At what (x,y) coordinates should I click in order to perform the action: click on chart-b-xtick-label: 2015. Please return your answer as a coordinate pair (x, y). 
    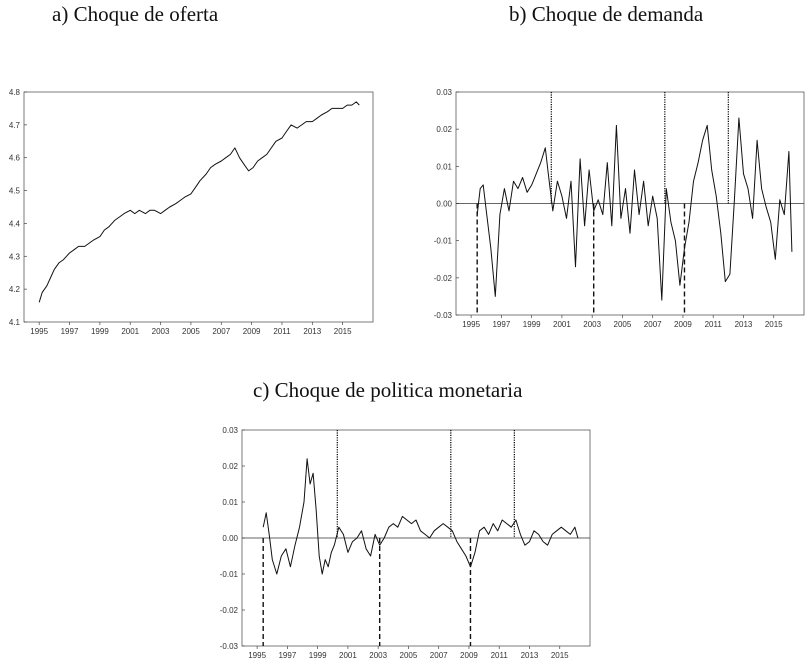
    Looking at the image, I should click on (774, 324).